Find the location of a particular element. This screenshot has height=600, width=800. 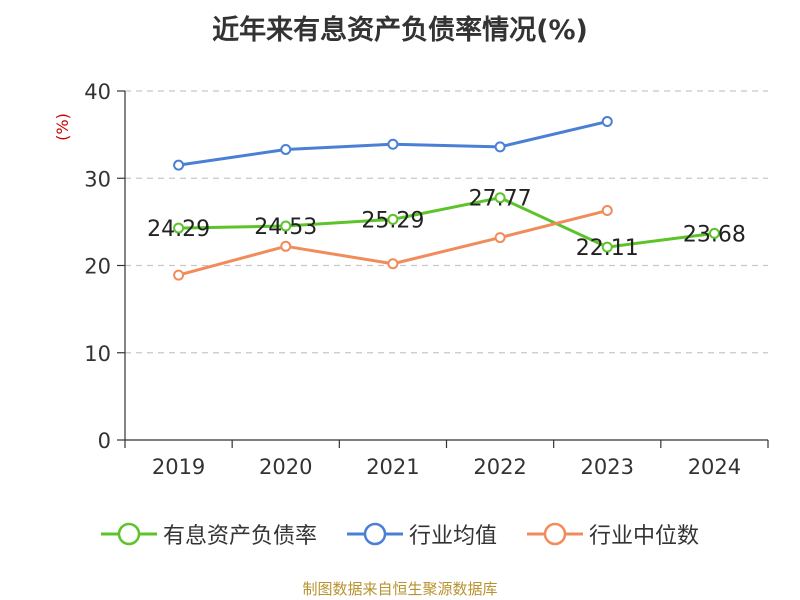

legend-item-3: 行业中位数 is located at coordinates (613, 534).